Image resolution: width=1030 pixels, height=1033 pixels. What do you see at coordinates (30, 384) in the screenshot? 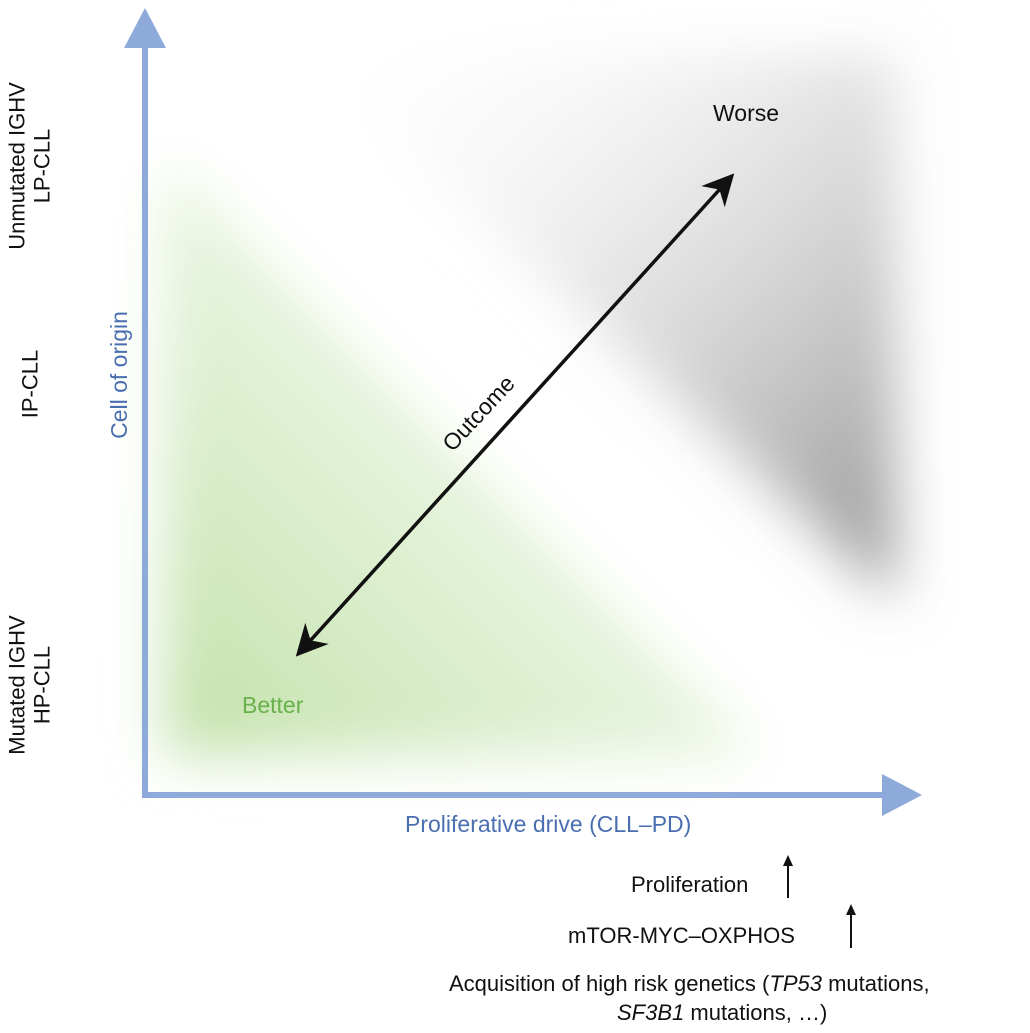
I see `y-mid-label: IP-CLL` at bounding box center [30, 384].